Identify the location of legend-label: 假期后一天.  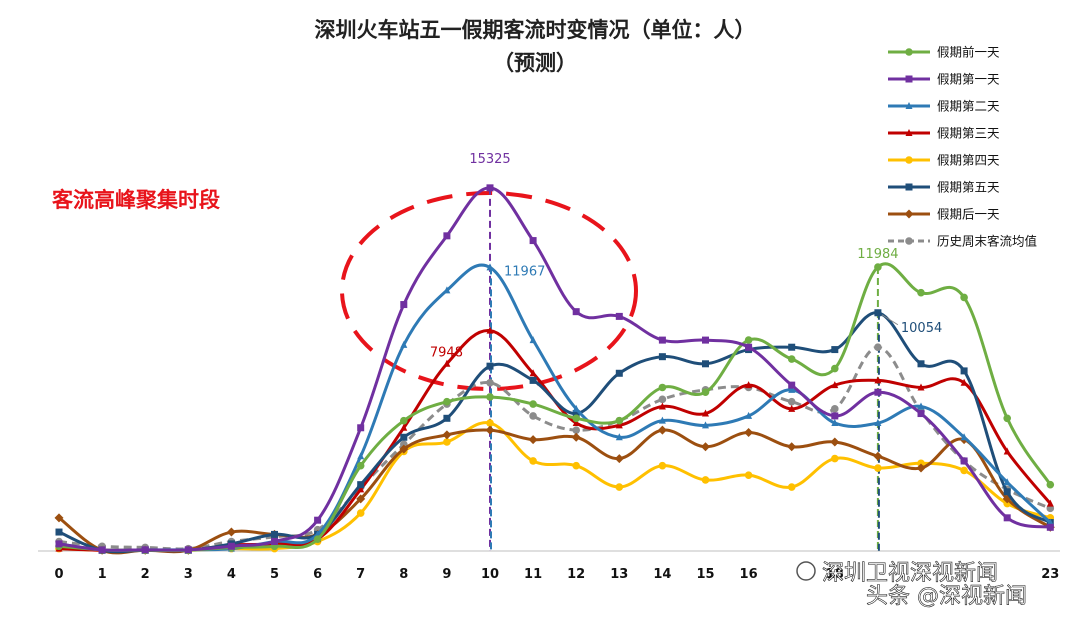
(968, 214).